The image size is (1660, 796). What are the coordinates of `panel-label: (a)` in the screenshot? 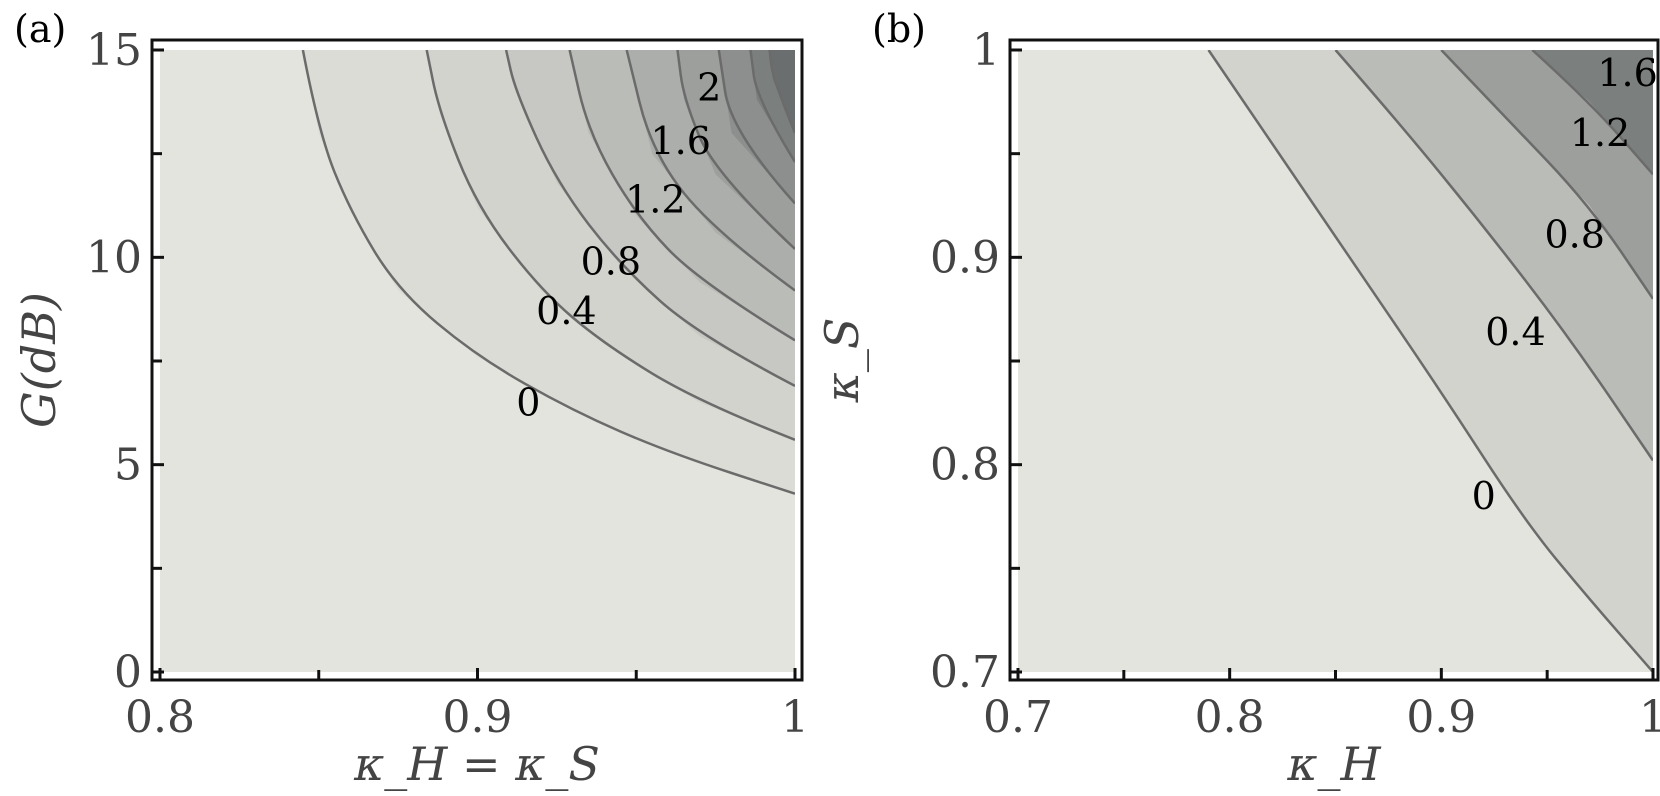 It's located at (40, 29).